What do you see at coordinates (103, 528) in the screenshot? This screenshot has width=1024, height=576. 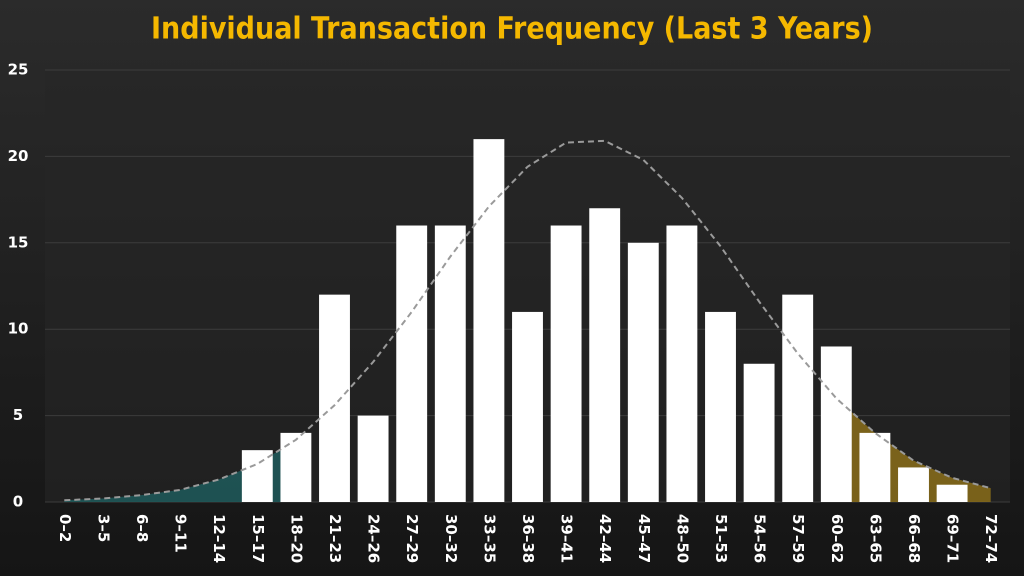 I see `x-tick-label: 3–5` at bounding box center [103, 528].